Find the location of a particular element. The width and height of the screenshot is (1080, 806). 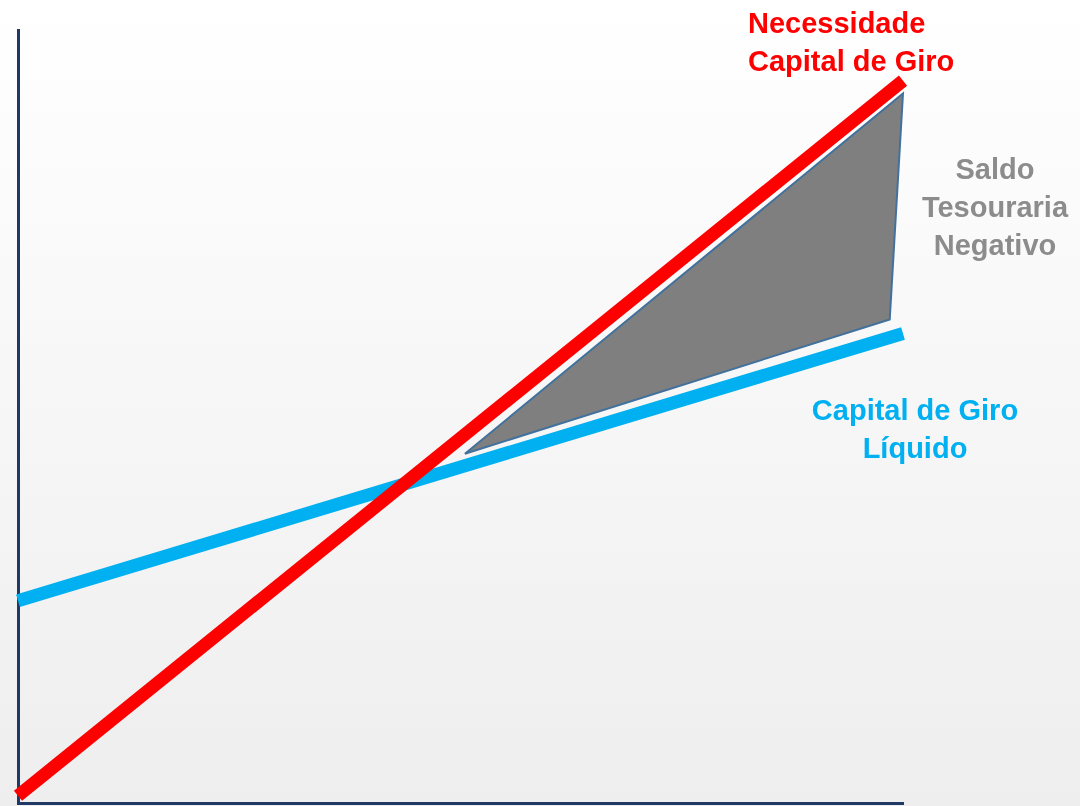

series-label: Capital de Giro Líquido is located at coordinates (915, 429).